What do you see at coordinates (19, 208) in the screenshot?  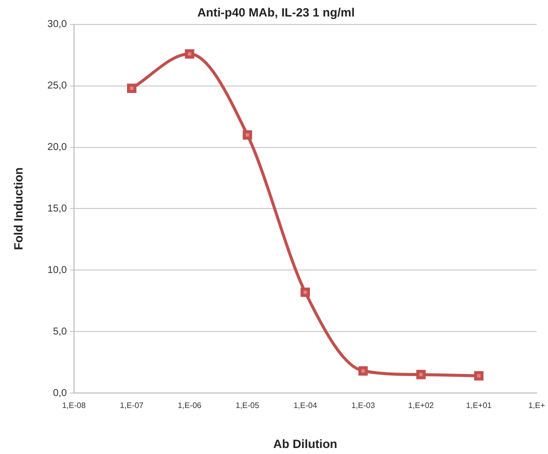 I see `y-axis-title: Fold Induction` at bounding box center [19, 208].